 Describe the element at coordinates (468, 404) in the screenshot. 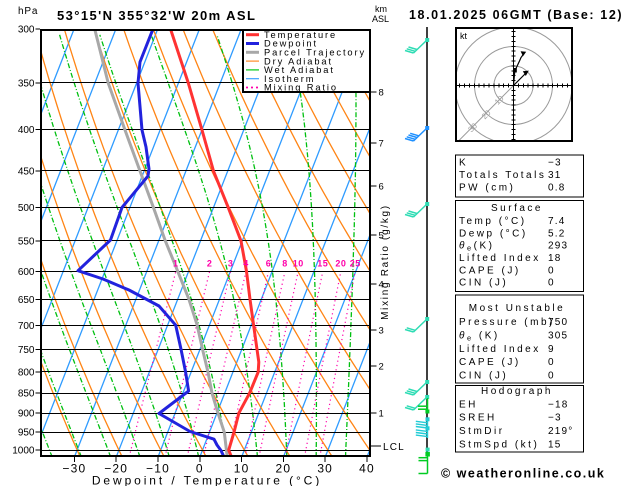

I see `svg-text: EH` at that location.